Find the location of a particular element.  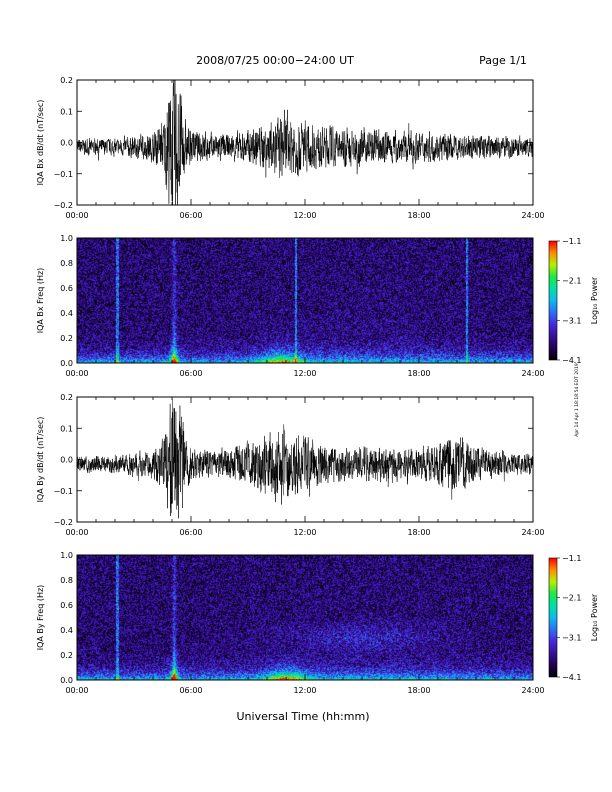

y-axis-title: IQA By Freq (Hz) is located at coordinates (40, 618).